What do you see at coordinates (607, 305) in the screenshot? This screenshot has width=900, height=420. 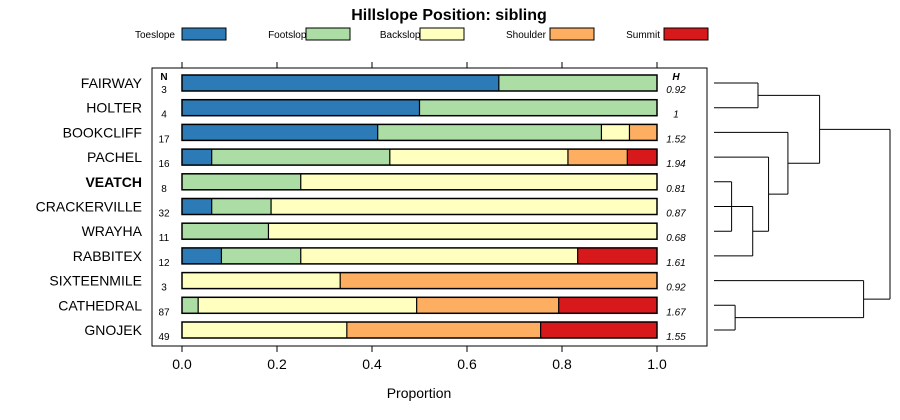 I see `bar-segment-cathedral-summit` at bounding box center [607, 305].